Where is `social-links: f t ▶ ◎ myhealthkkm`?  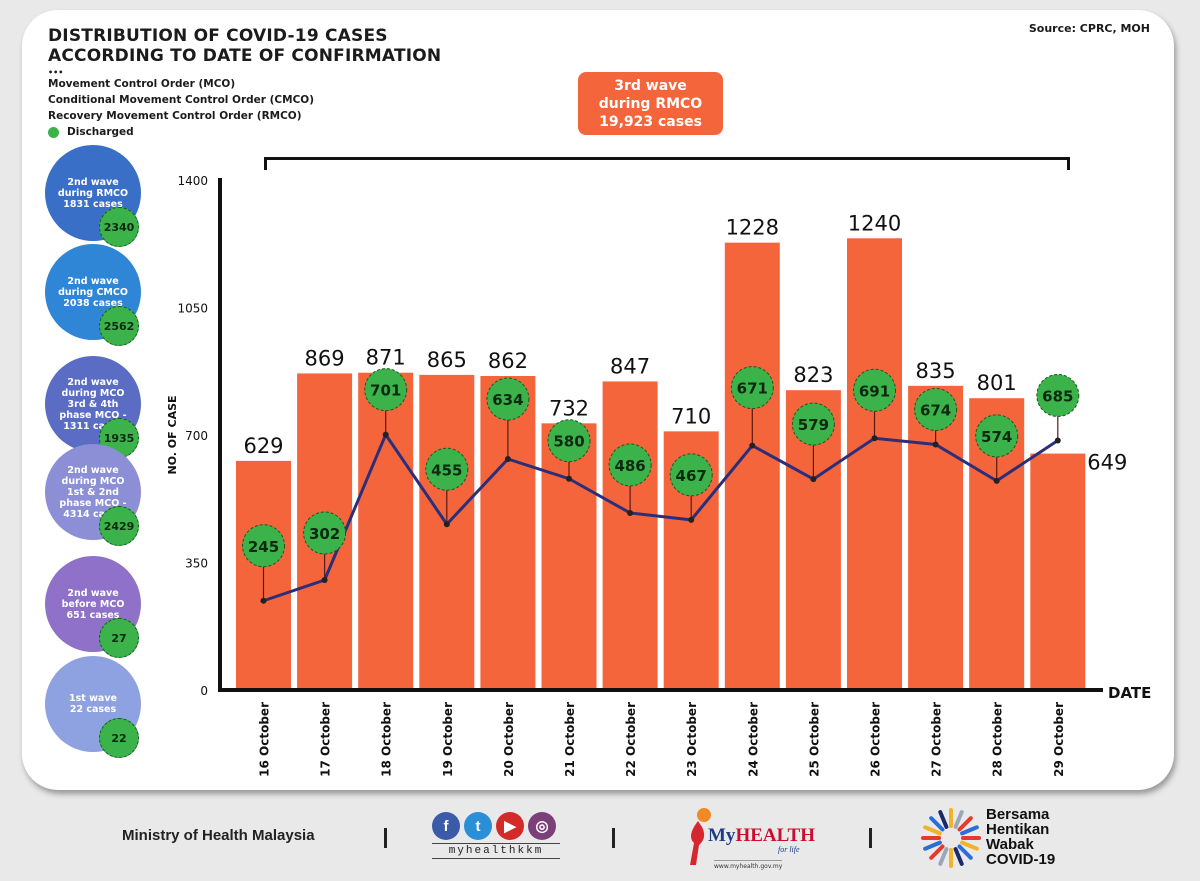 social-links: f t ▶ ◎ myhealthkkm is located at coordinates (498, 835).